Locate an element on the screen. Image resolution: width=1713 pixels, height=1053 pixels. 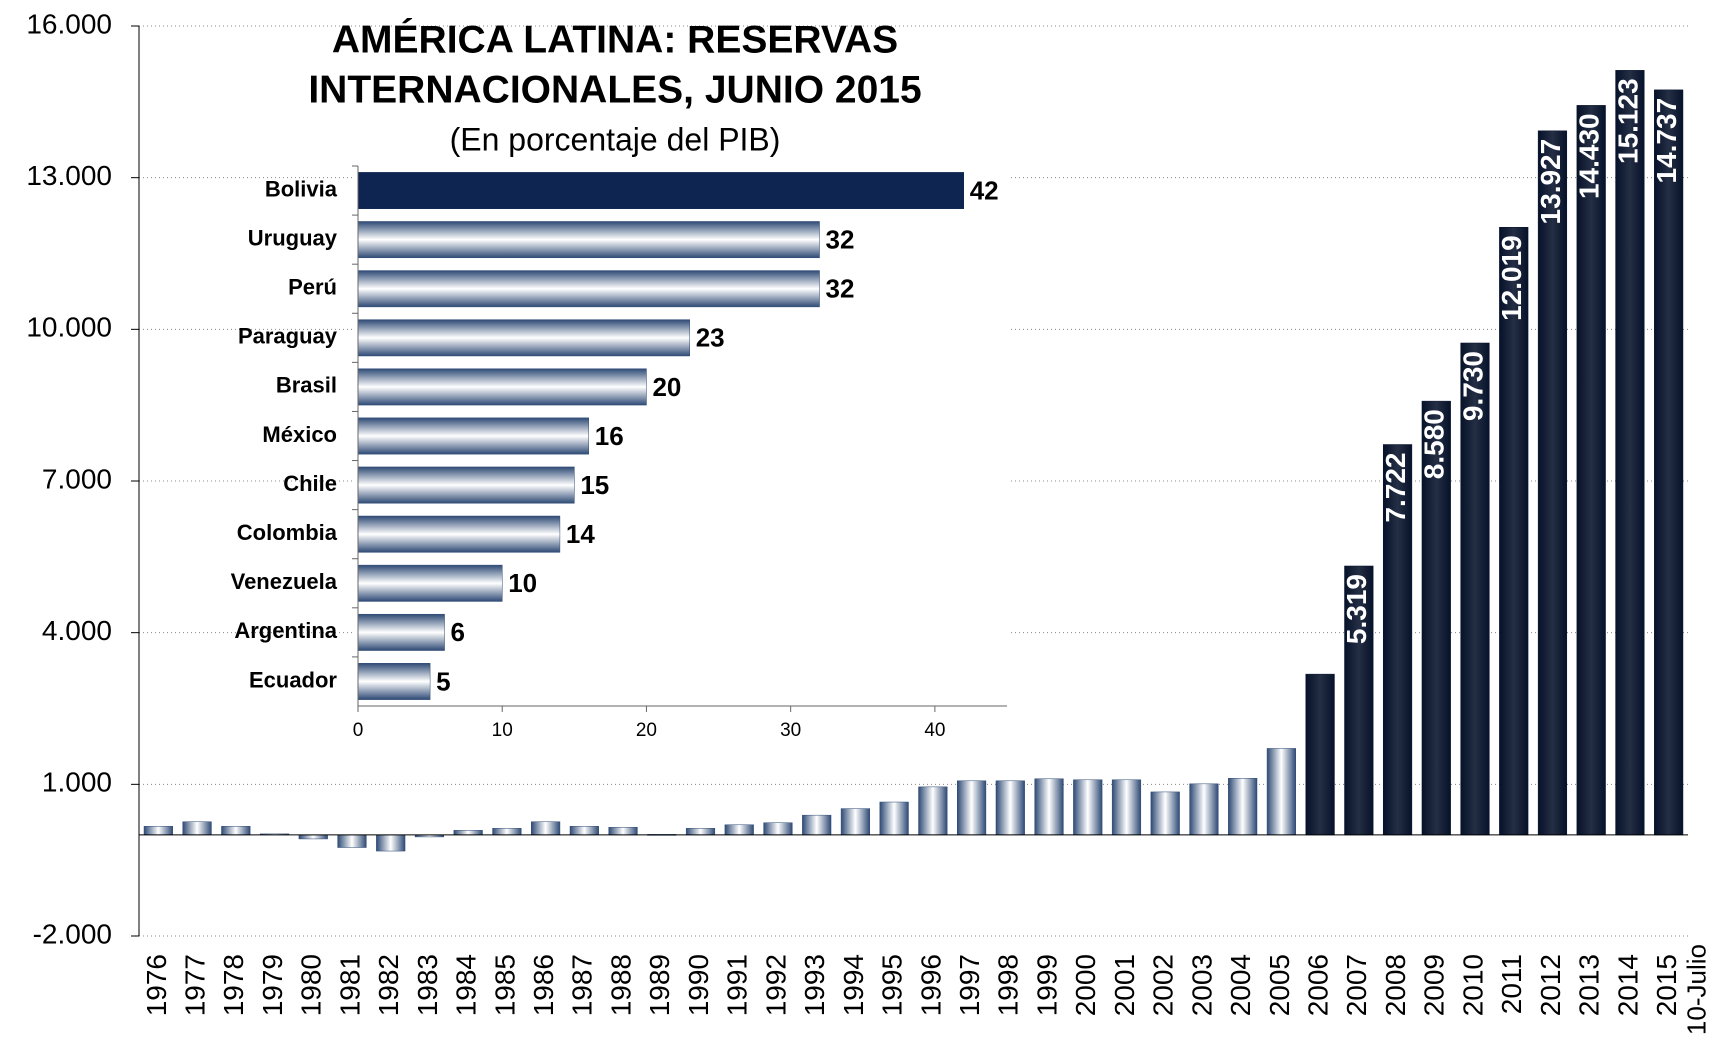
data-label: 12.019 is located at coordinates (1511, 278).